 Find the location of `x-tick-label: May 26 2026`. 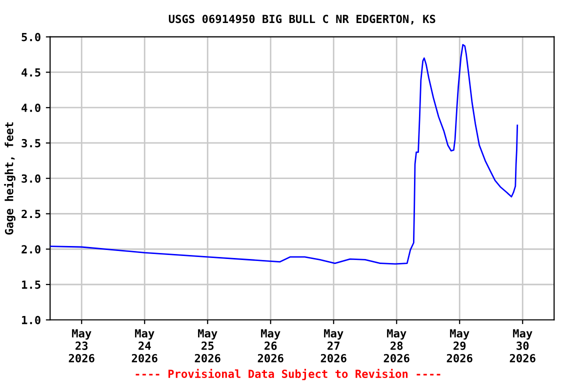

x-tick-label: May 26 2026 is located at coordinates (271, 345).